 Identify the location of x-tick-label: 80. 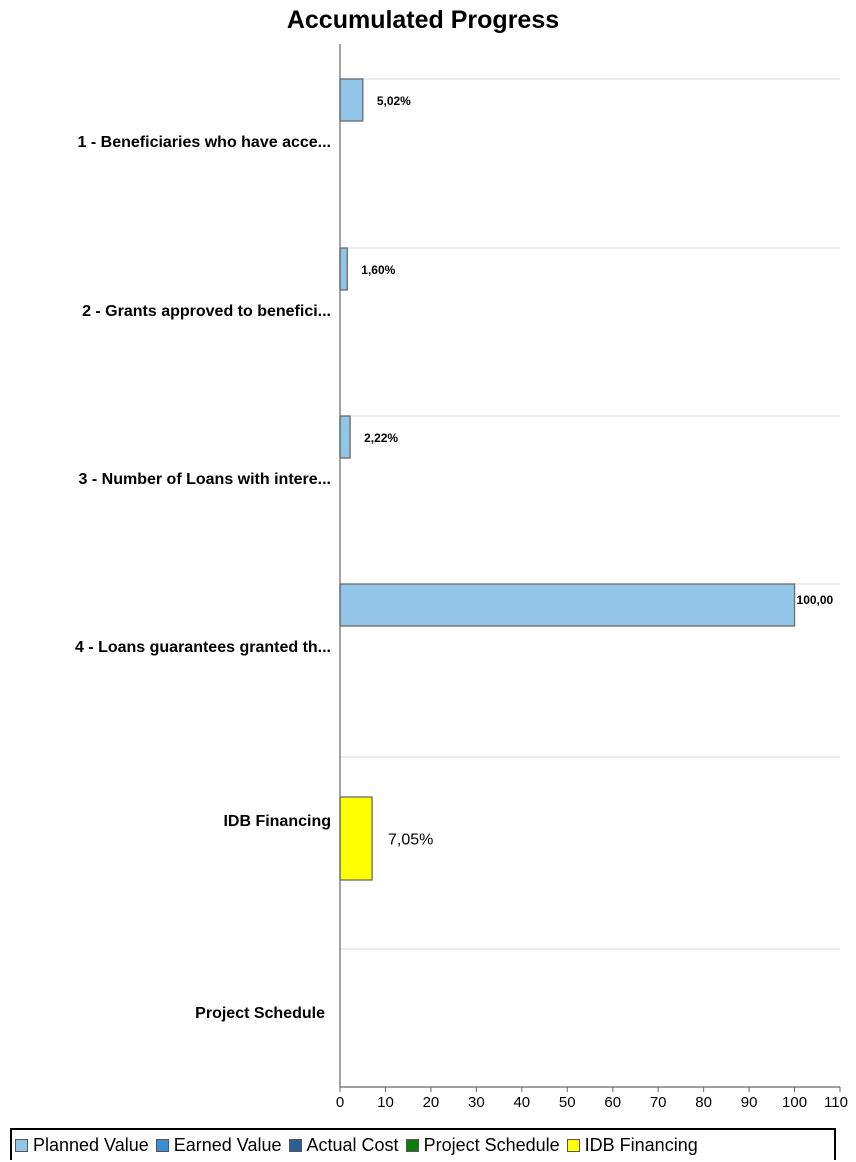
(703, 1102).